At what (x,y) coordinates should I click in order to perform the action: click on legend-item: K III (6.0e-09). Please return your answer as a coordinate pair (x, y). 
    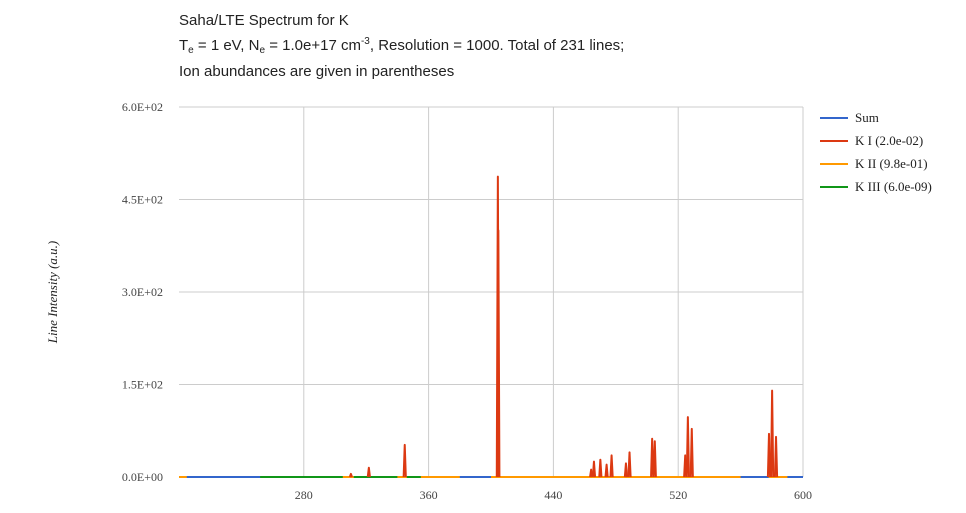
    Looking at the image, I should click on (876, 186).